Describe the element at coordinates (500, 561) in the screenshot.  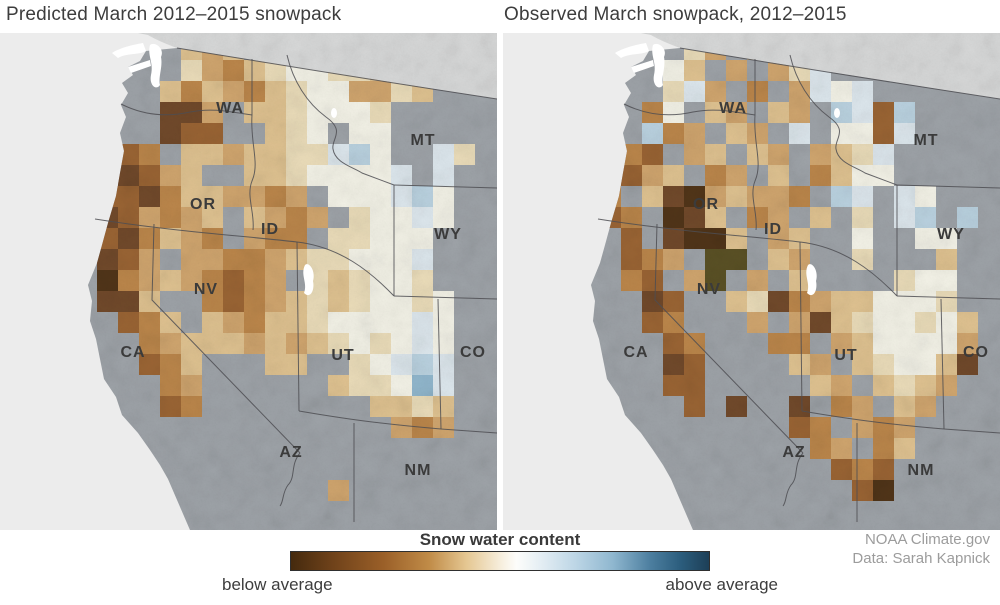
I see `legend-gradient-bar` at that location.